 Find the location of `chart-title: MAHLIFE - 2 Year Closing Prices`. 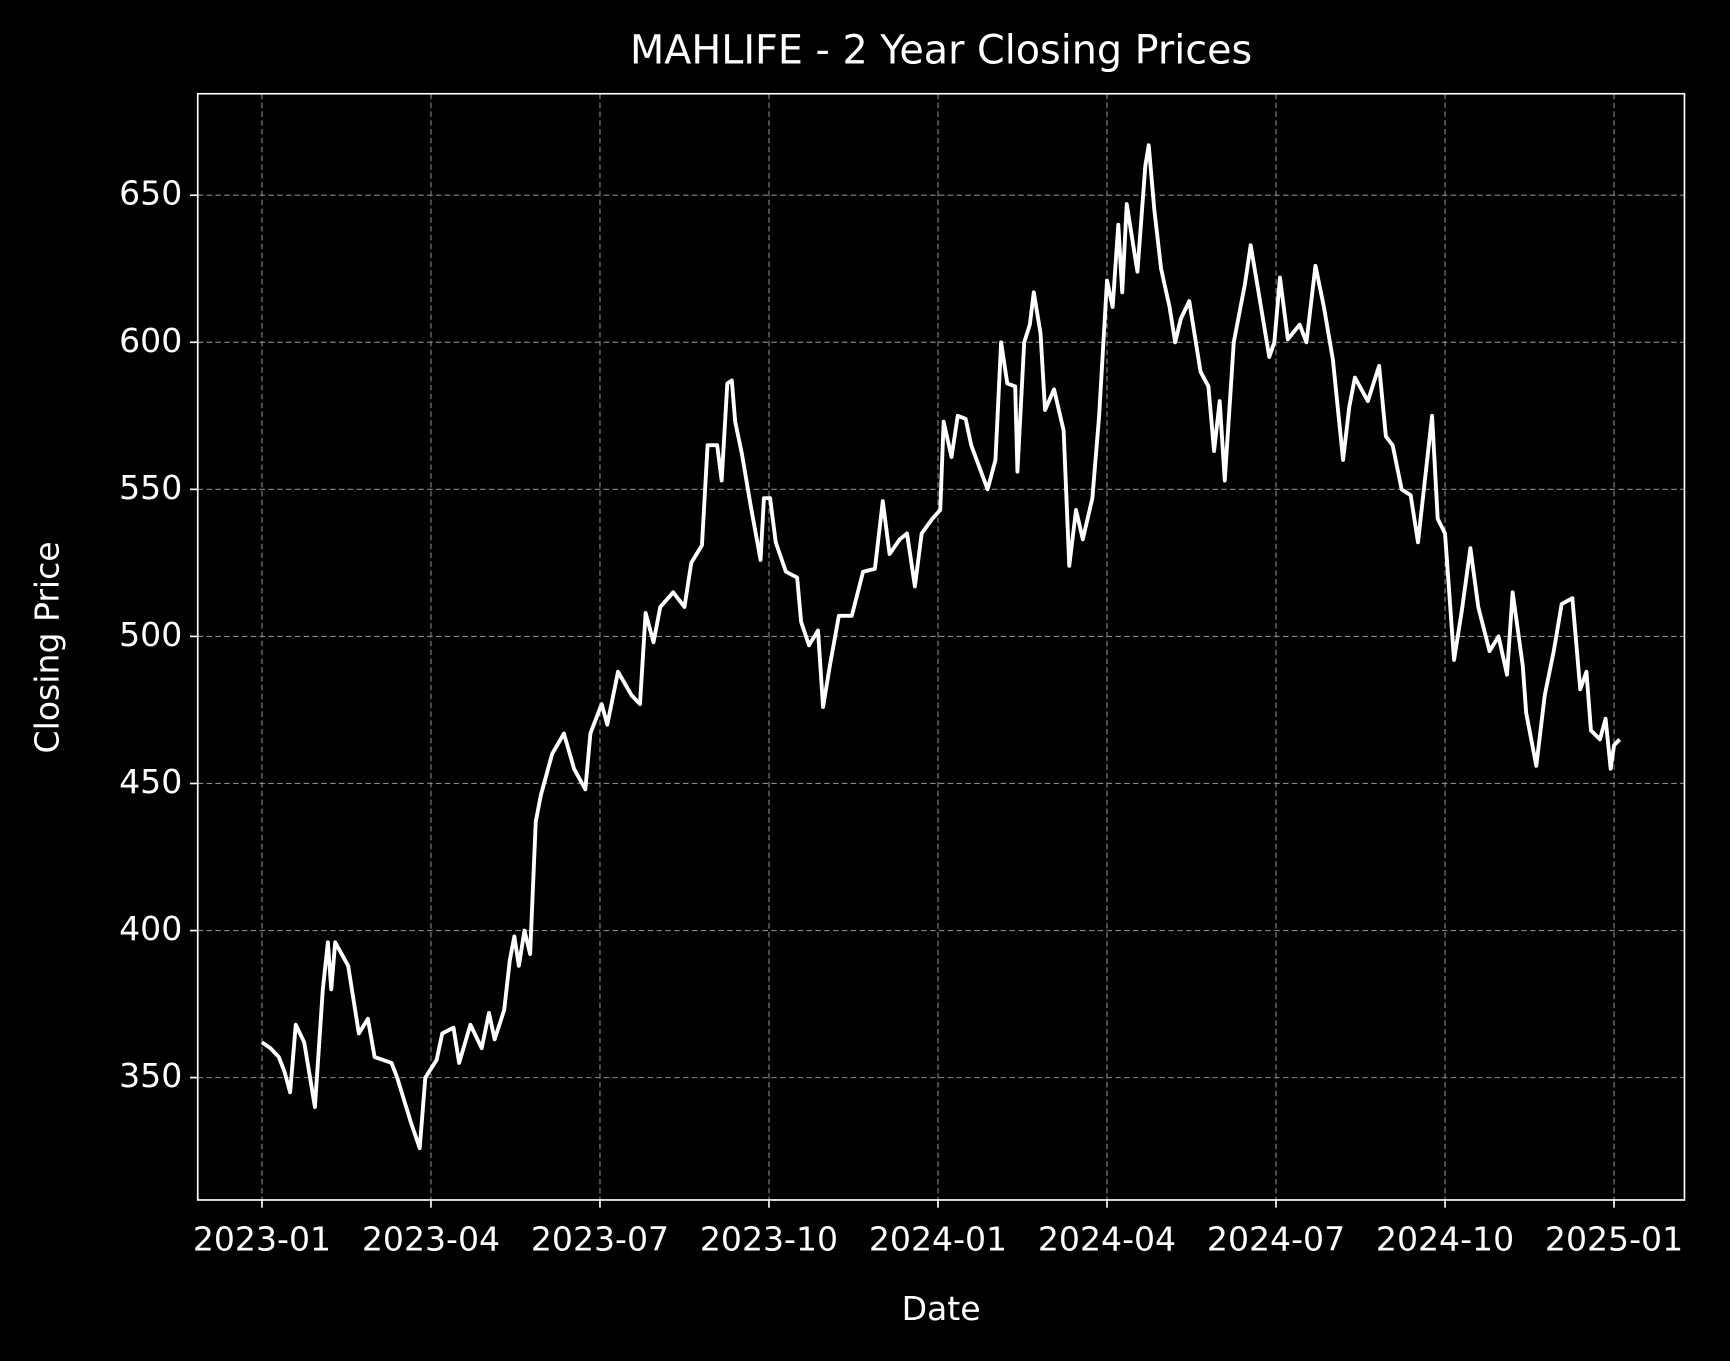

chart-title: MAHLIFE - 2 Year Closing Prices is located at coordinates (941, 50).